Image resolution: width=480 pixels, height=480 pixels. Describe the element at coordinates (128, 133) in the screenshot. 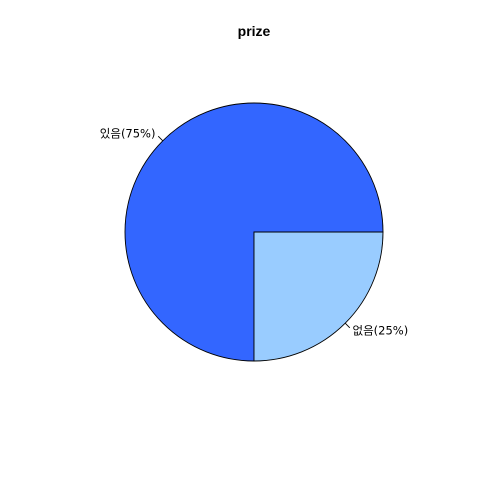

I see `slice-label-1: 있음(75%)` at that location.